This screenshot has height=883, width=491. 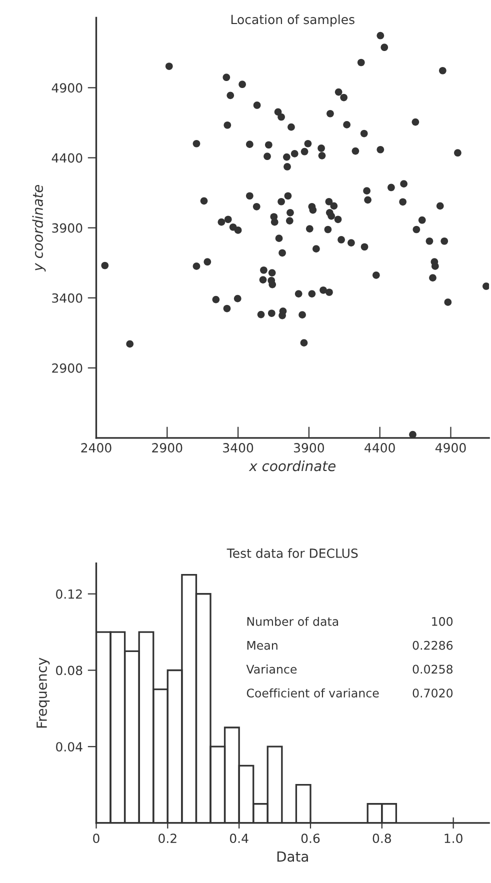 What do you see at coordinates (67, 88) in the screenshot?
I see `y-tick-label: 4900` at bounding box center [67, 88].